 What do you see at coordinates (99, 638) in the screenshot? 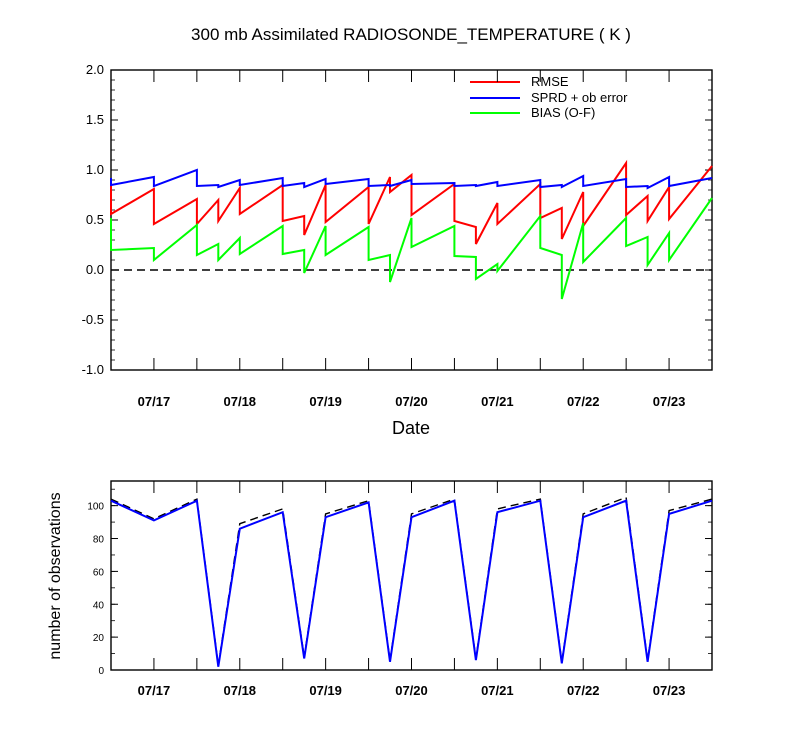
I see `bottom-ytick-label: 20` at bounding box center [99, 638].